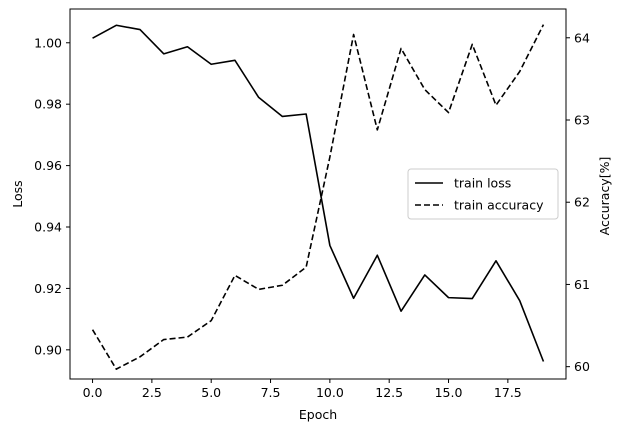 This screenshot has width=623, height=432. Describe the element at coordinates (48, 227) in the screenshot. I see `left-y-tick-label: 0.94` at that location.